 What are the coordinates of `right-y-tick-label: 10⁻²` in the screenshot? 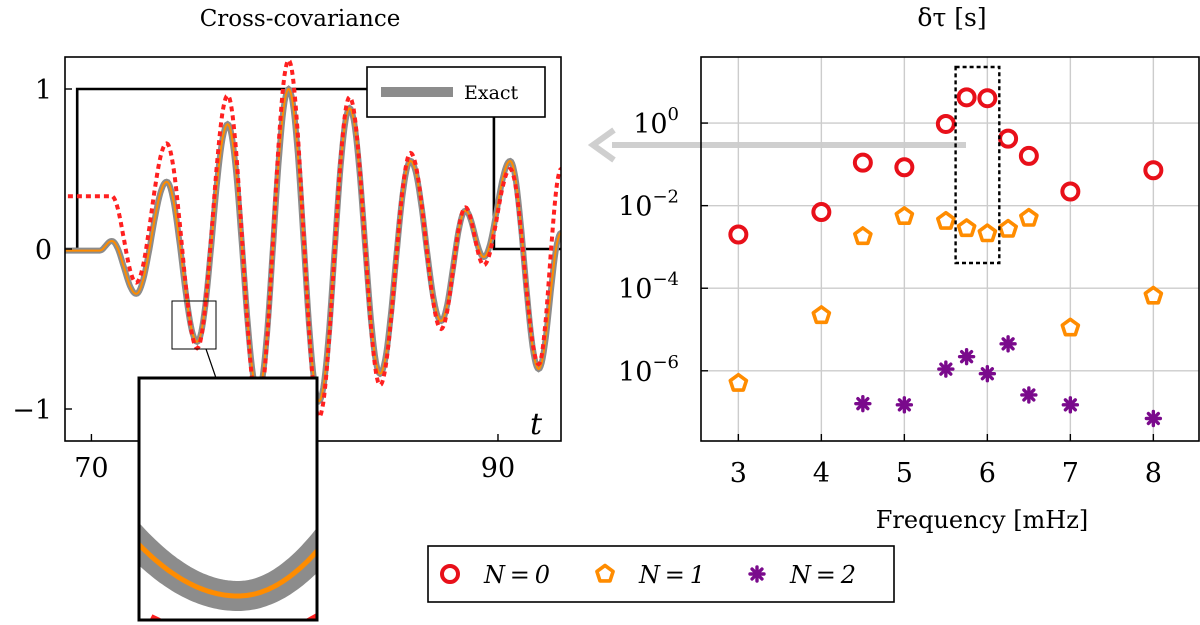 It's located at (648, 205).